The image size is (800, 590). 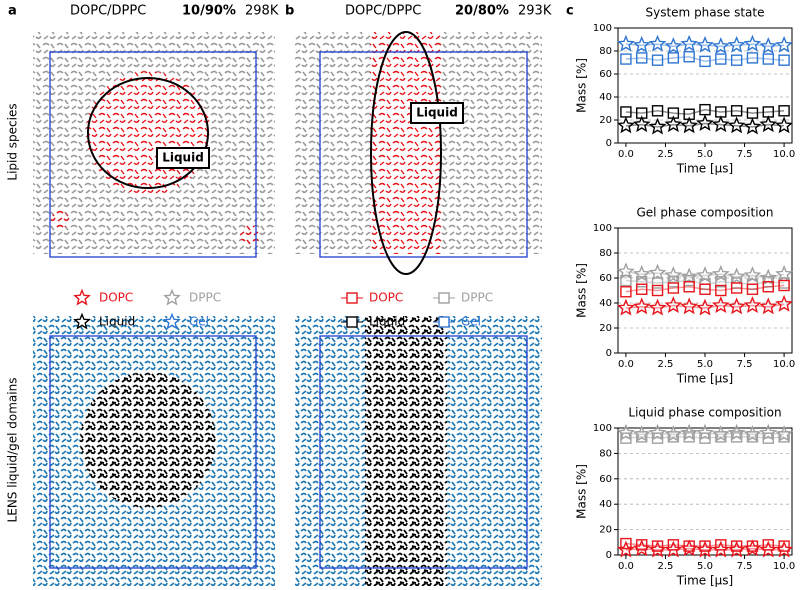 What do you see at coordinates (482, 11) in the screenshot?
I see `ratio: 20/80%` at bounding box center [482, 11].